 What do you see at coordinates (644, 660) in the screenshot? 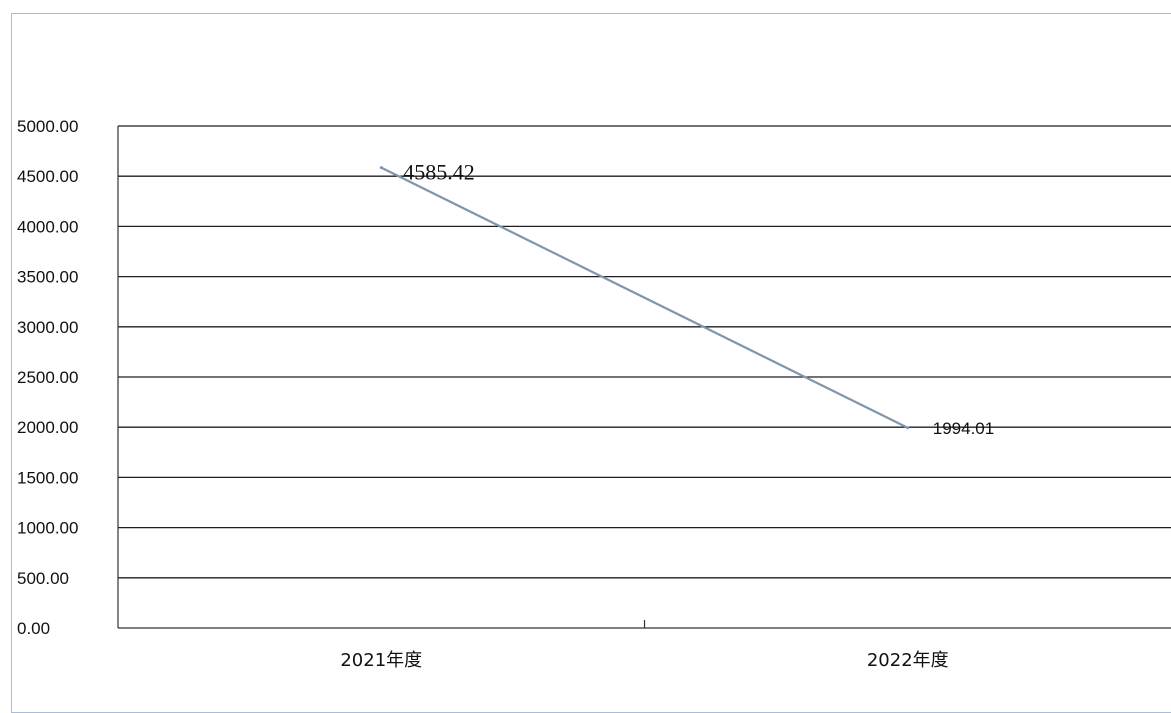
I see `x-axis-category-labels: 2021年度 2022年度` at bounding box center [644, 660].